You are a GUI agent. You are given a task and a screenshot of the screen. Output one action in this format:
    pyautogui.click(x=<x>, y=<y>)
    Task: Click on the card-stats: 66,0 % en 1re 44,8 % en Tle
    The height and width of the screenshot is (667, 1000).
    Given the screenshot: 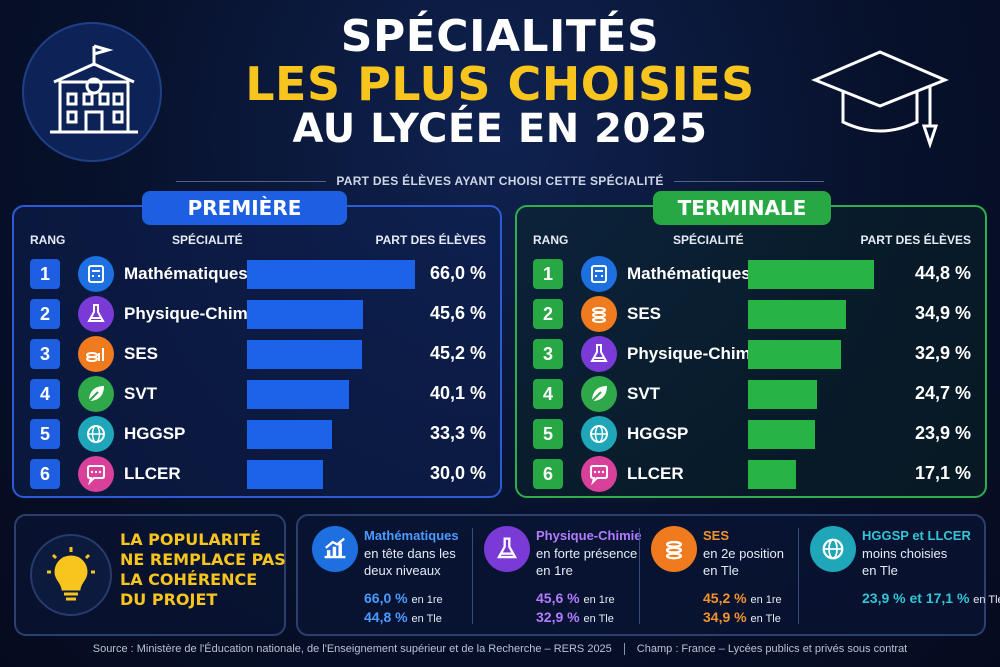 What is the action you would take?
    pyautogui.click(x=403, y=608)
    